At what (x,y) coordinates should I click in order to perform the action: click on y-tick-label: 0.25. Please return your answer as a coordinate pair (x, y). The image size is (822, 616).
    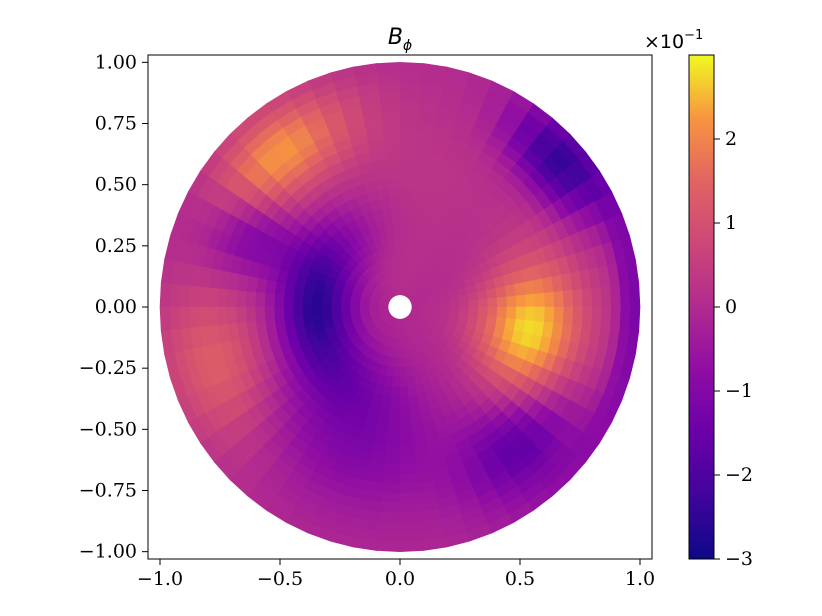
    Looking at the image, I should click on (116, 246).